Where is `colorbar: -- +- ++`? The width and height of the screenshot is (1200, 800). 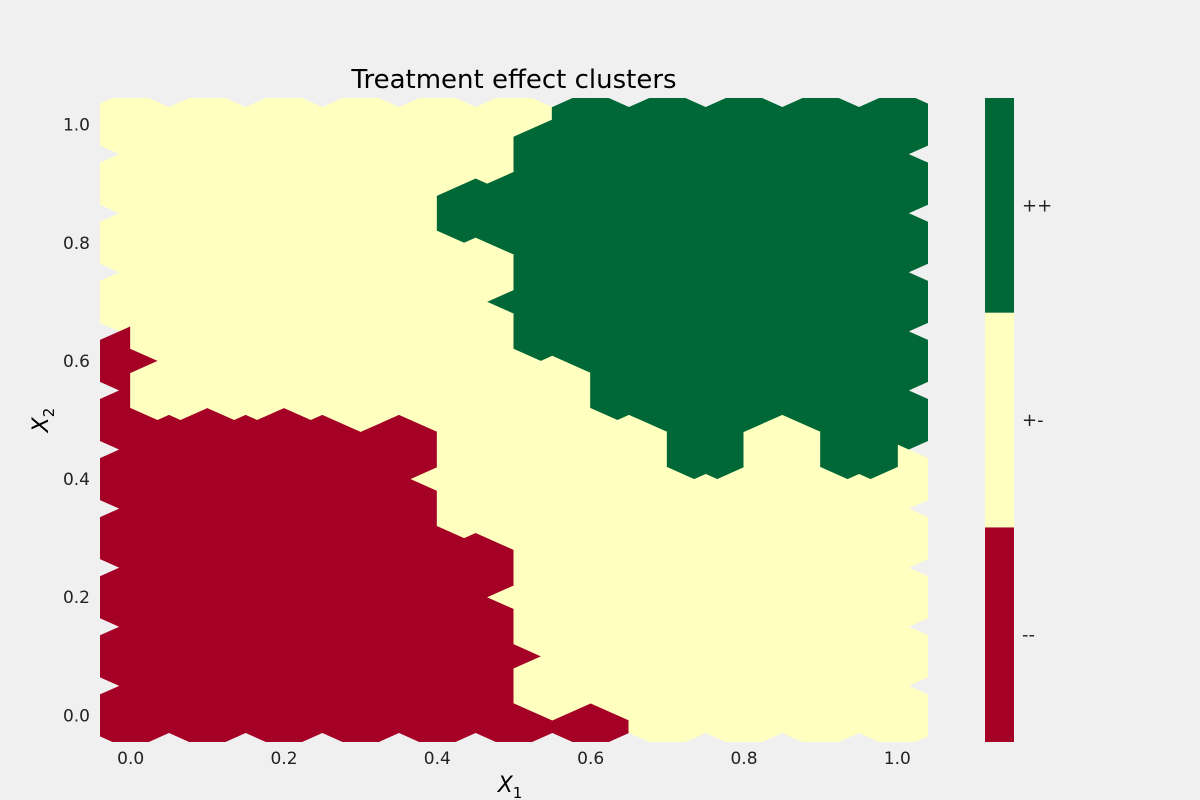 colorbar: -- +- ++ is located at coordinates (1018, 420).